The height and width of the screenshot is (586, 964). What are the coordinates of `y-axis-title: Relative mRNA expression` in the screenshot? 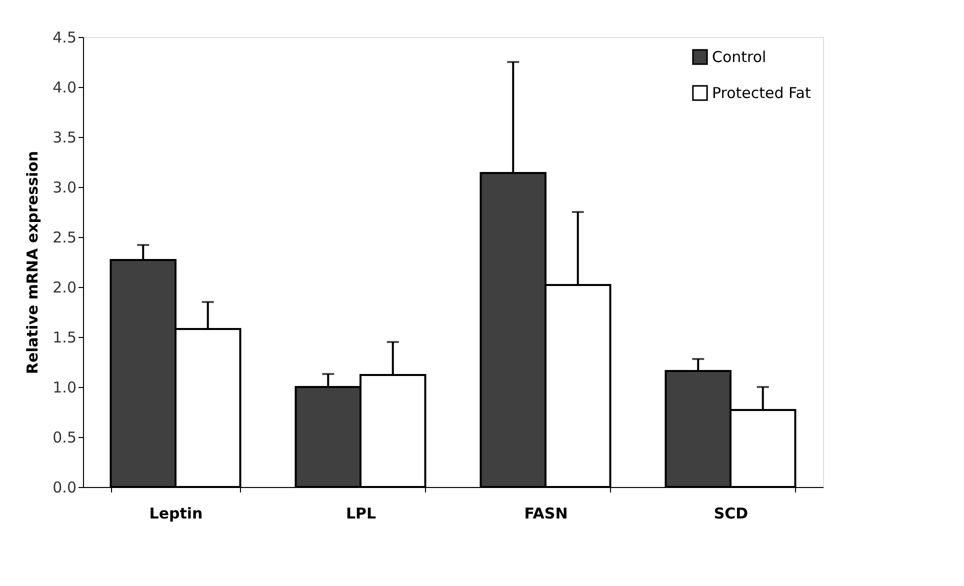 It's located at (33, 262).